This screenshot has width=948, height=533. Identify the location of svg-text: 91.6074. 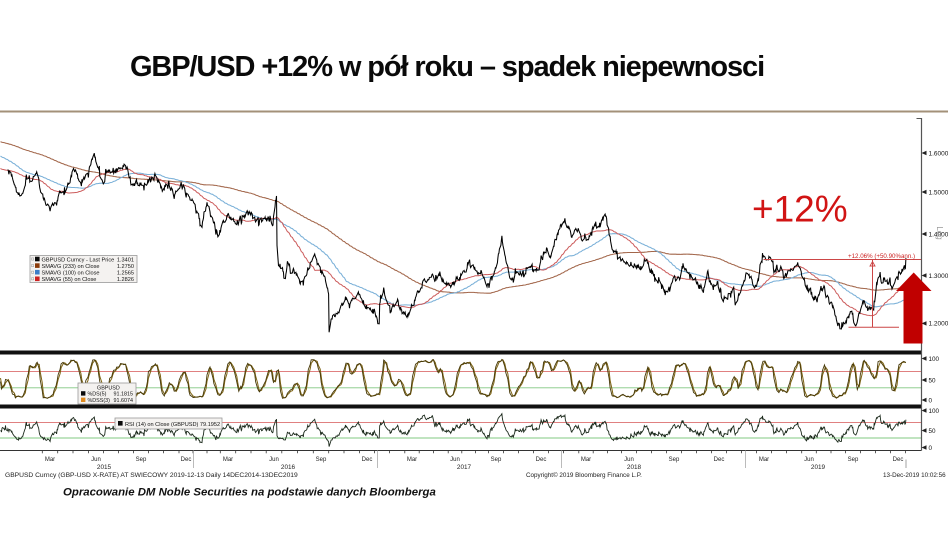
(124, 401).